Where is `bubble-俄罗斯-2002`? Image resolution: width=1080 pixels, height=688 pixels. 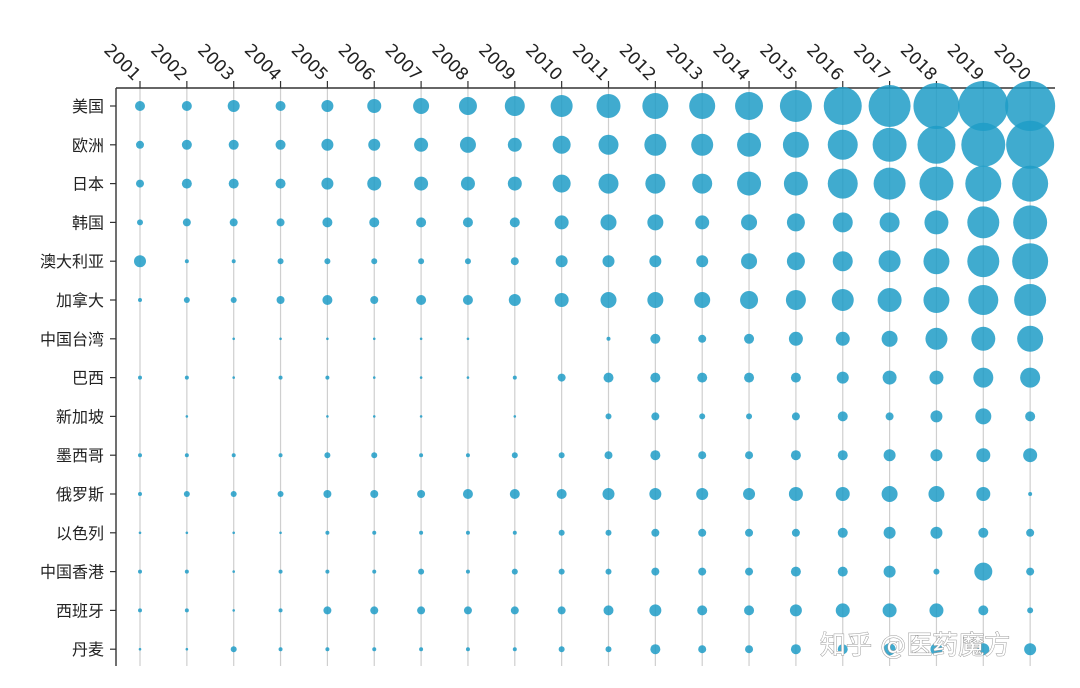 bubble-俄罗斯-2002 is located at coordinates (186, 494).